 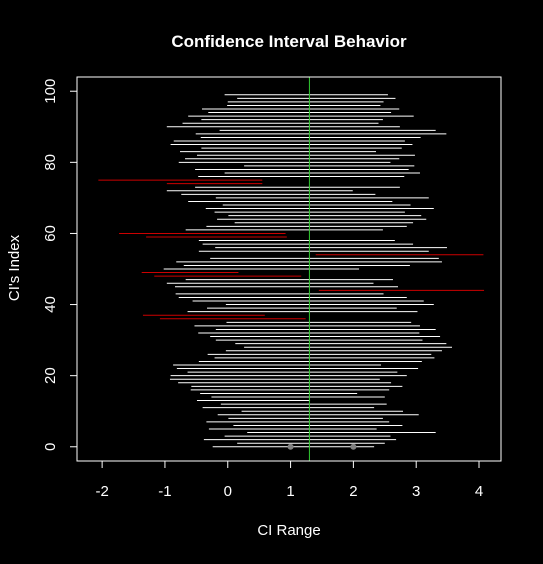 I want to click on y-tick-label: 40, so click(x=50, y=304).